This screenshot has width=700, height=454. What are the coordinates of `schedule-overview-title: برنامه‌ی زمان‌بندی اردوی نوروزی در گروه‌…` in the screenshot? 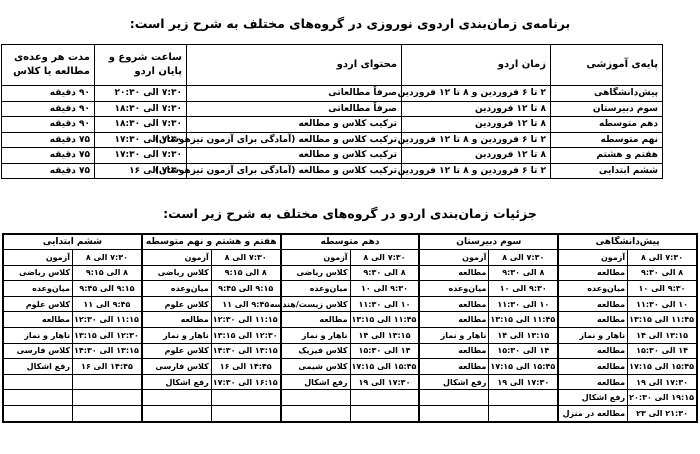 It's located at (350, 23).